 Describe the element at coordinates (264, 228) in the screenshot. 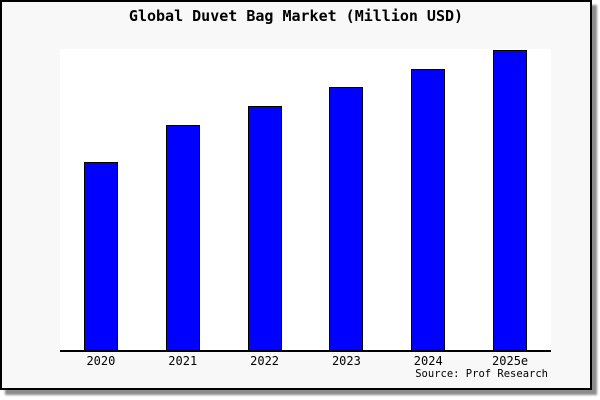

I see `bar-2022` at that location.